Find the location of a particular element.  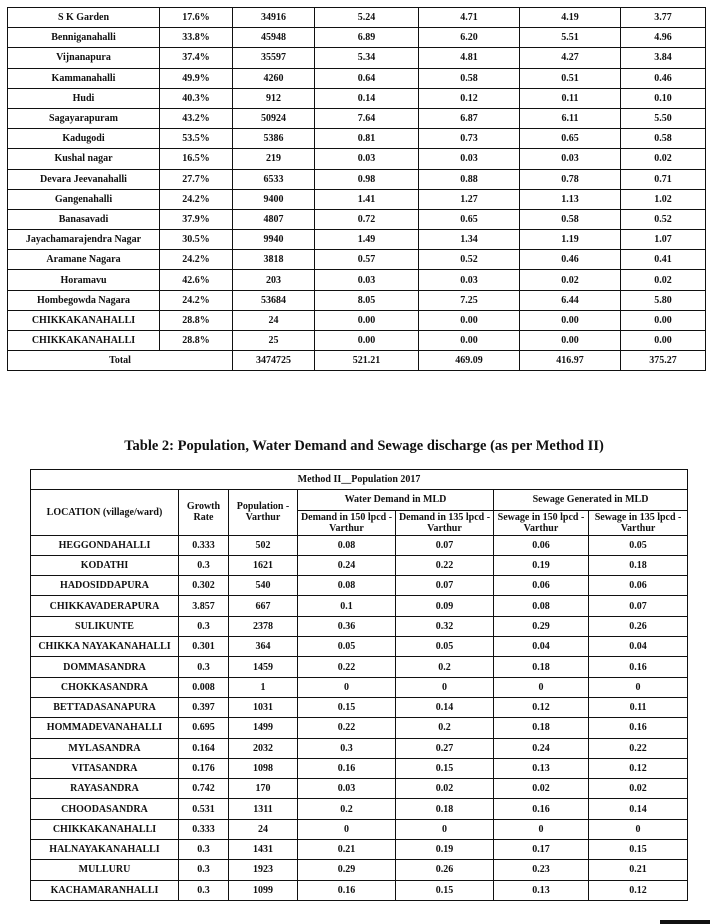

value-cell: 0.23 is located at coordinates (541, 870).